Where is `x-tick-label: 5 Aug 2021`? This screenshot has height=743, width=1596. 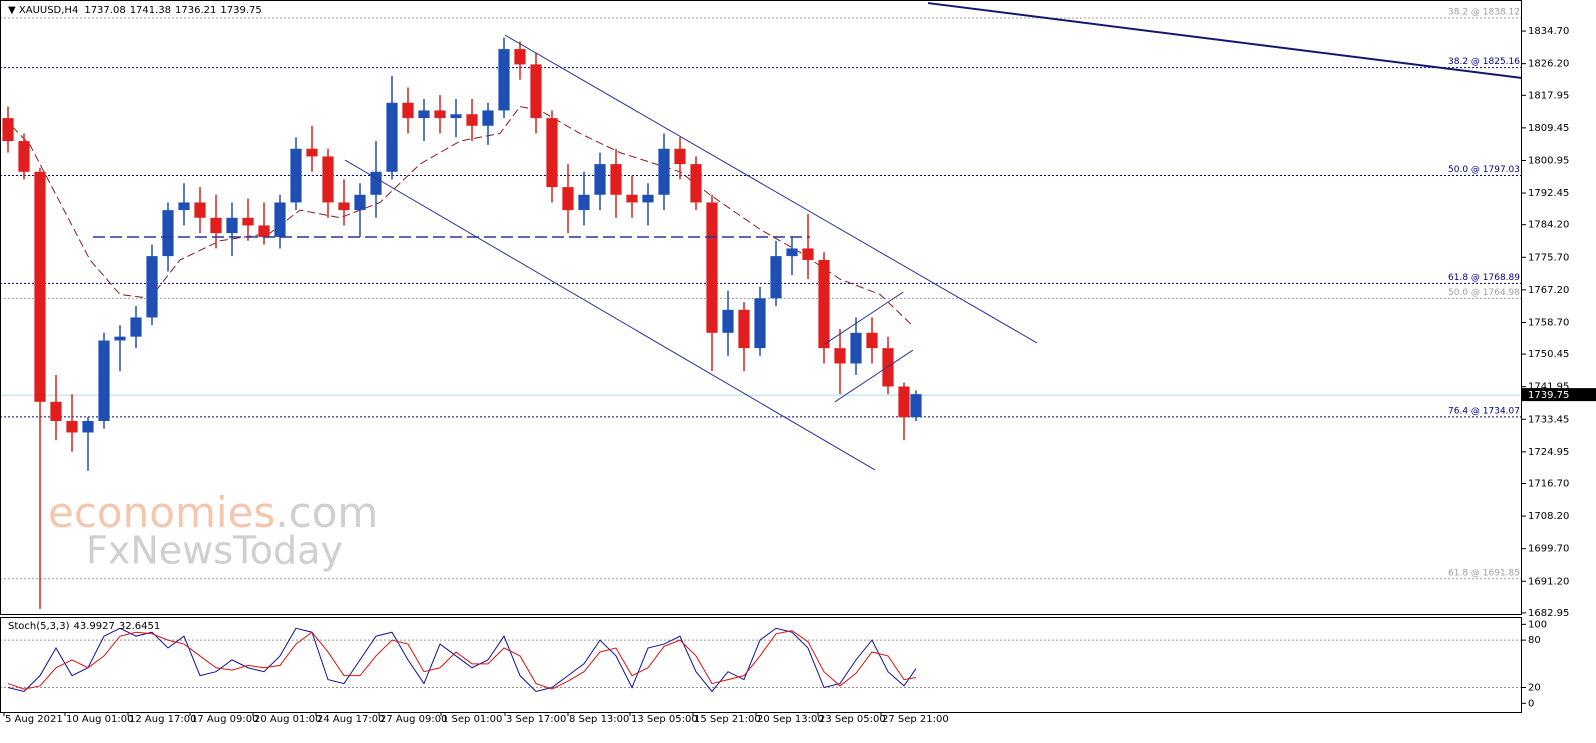
x-tick-label: 5 Aug 2021 is located at coordinates (34, 719).